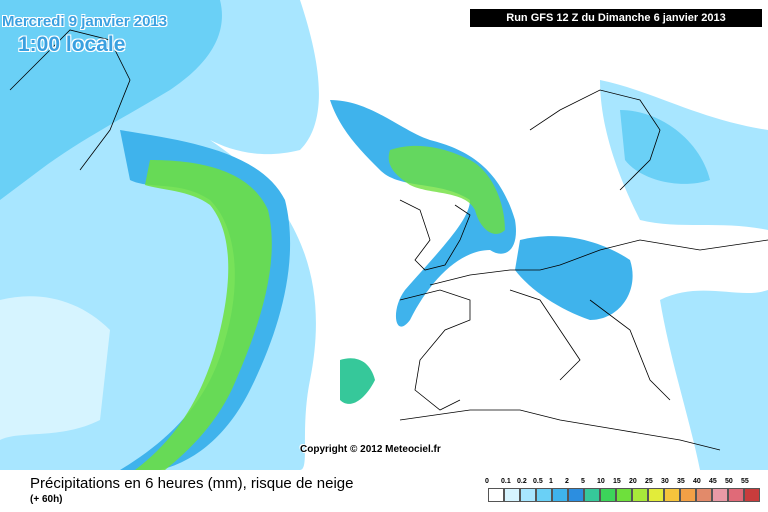 The width and height of the screenshot is (768, 512). Describe the element at coordinates (506, 481) in the screenshot. I see `legend-label: 0.1` at that location.